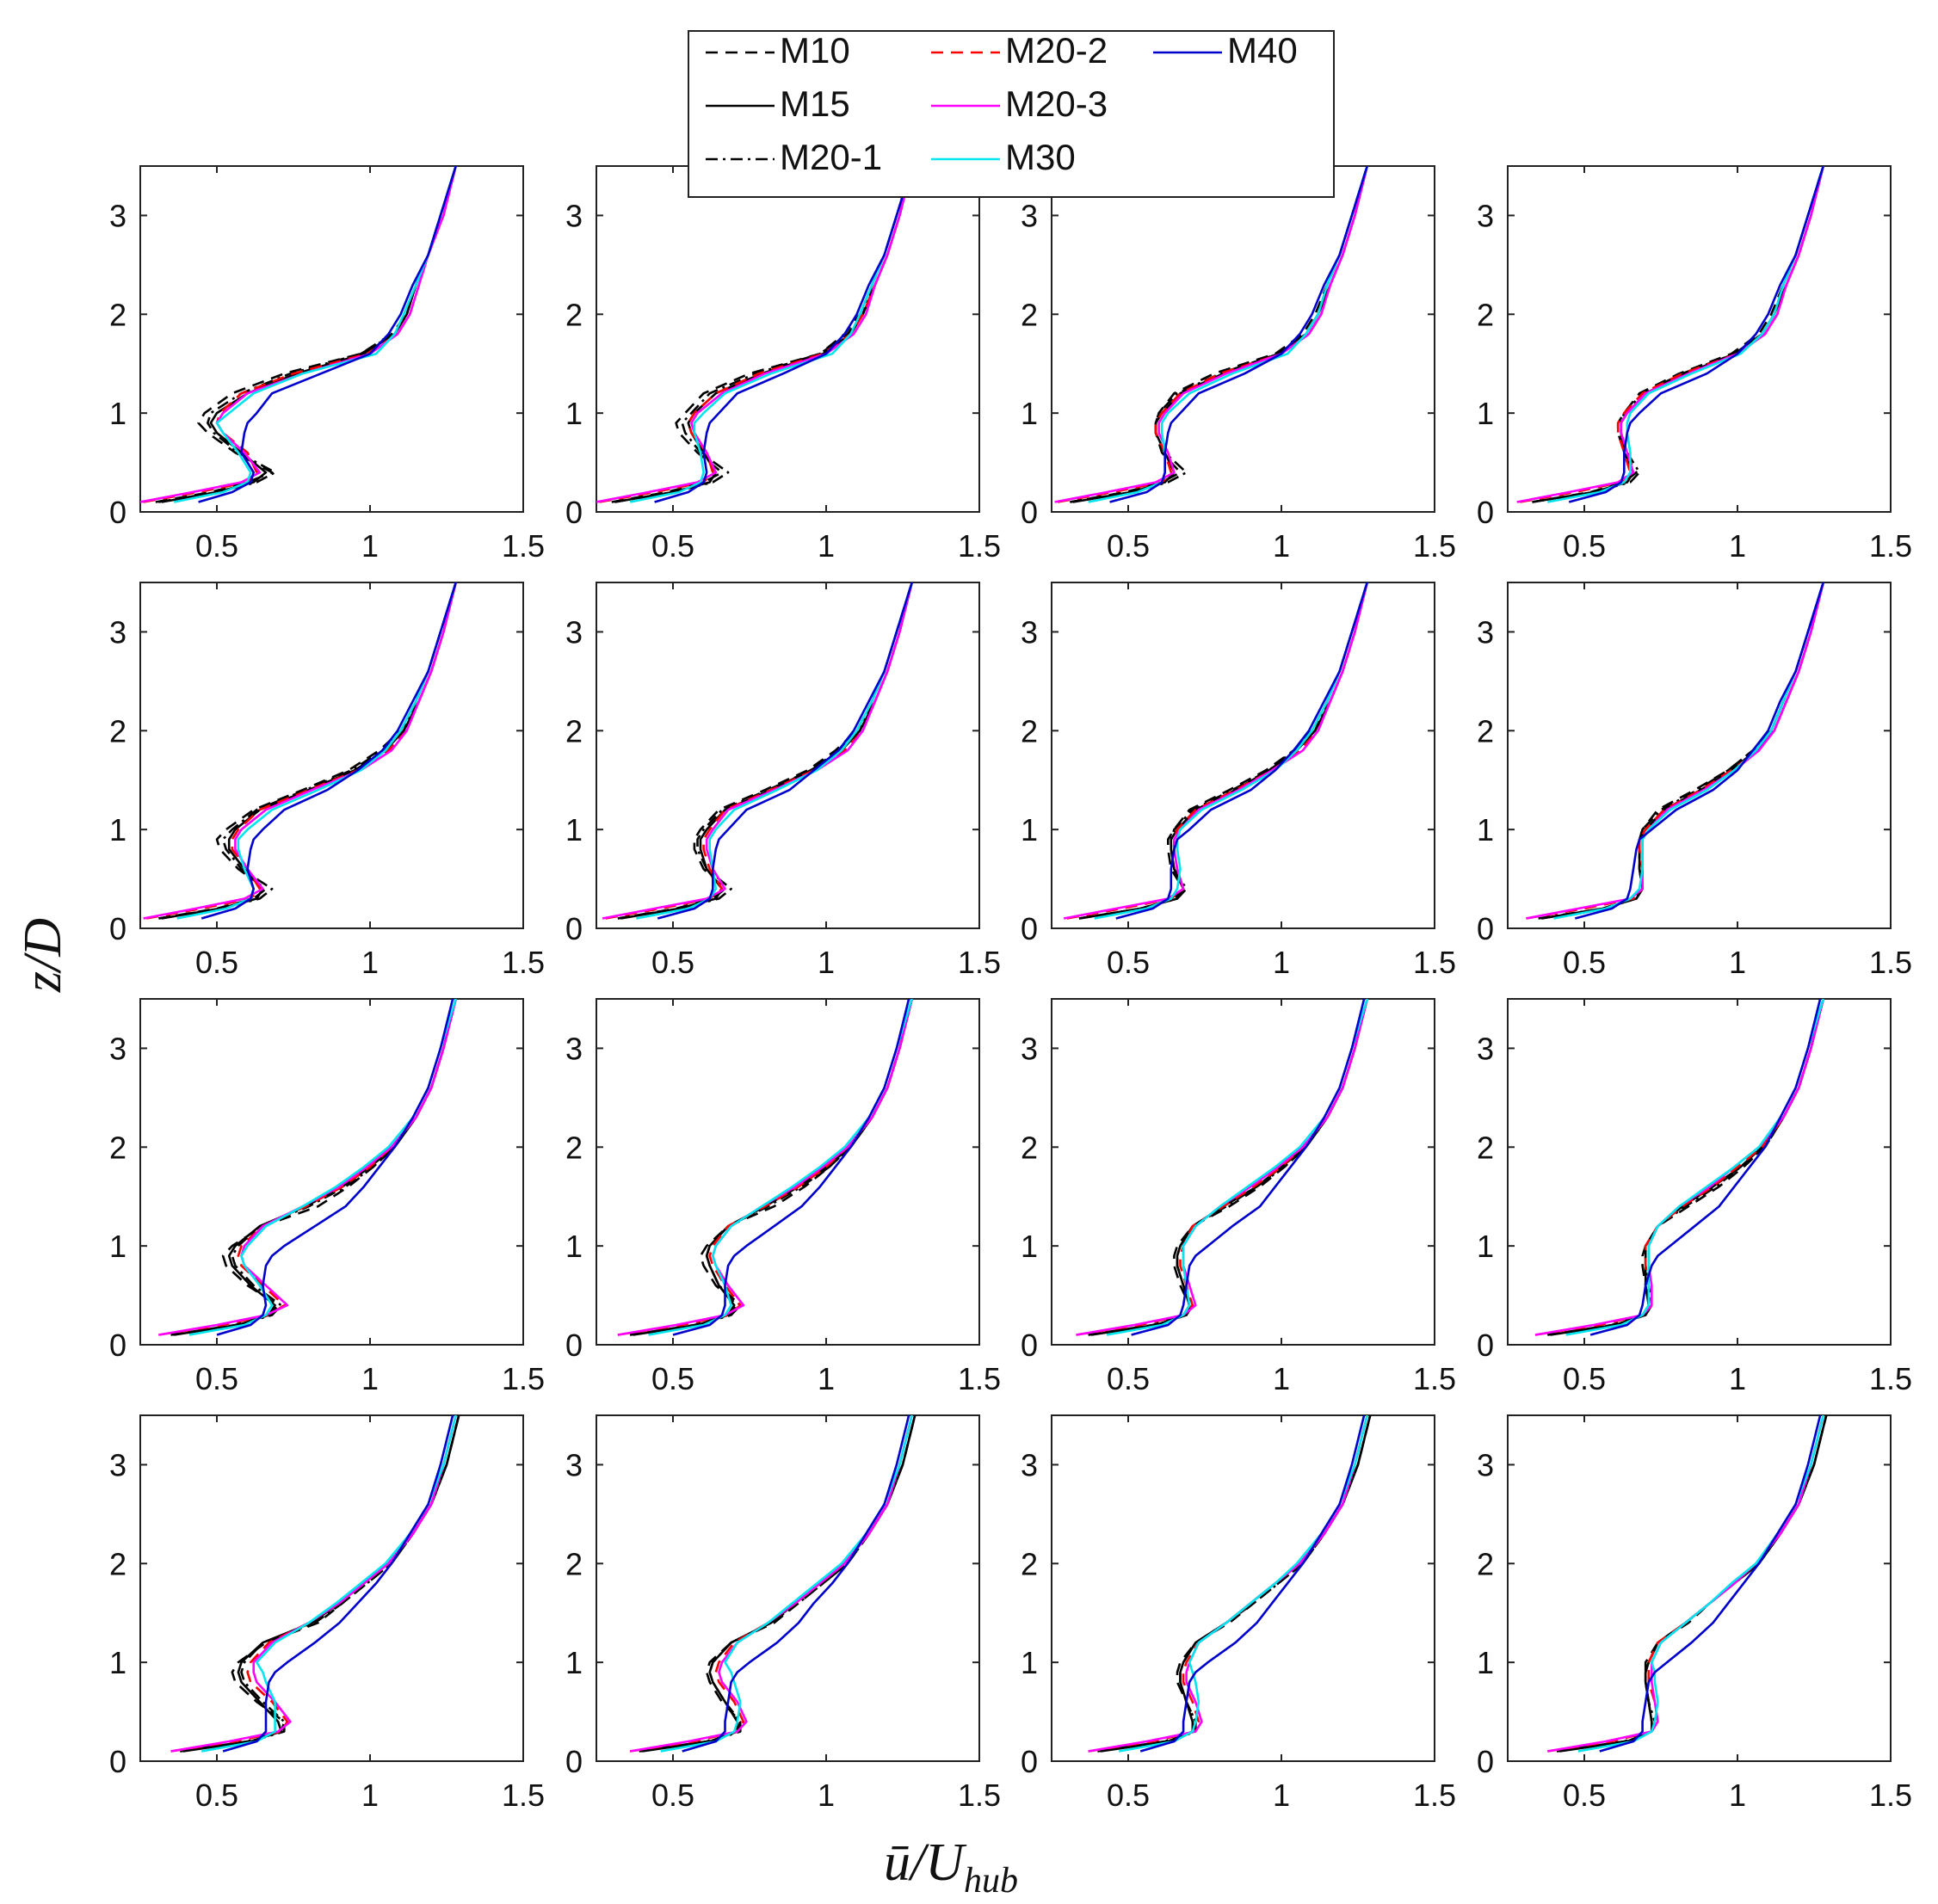 The image size is (1938, 1904). What do you see at coordinates (991, 1881) in the screenshot?
I see `x-axis-title-subscript: hub` at bounding box center [991, 1881].